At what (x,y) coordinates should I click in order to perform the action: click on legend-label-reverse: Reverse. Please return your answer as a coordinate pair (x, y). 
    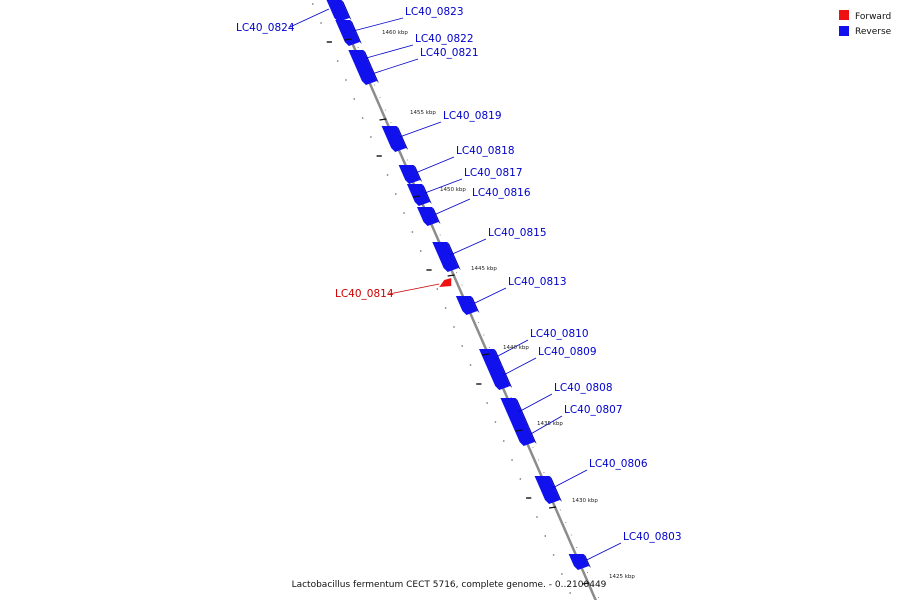
    Looking at the image, I should click on (873, 32).